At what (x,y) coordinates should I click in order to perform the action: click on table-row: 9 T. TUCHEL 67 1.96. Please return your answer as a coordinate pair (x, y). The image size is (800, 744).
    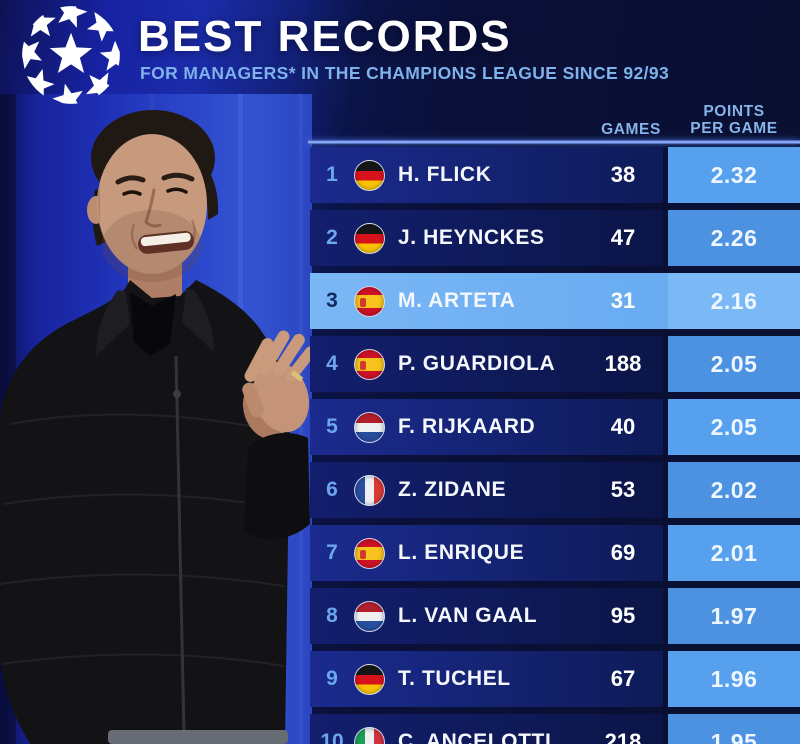
    Looking at the image, I should click on (555, 679).